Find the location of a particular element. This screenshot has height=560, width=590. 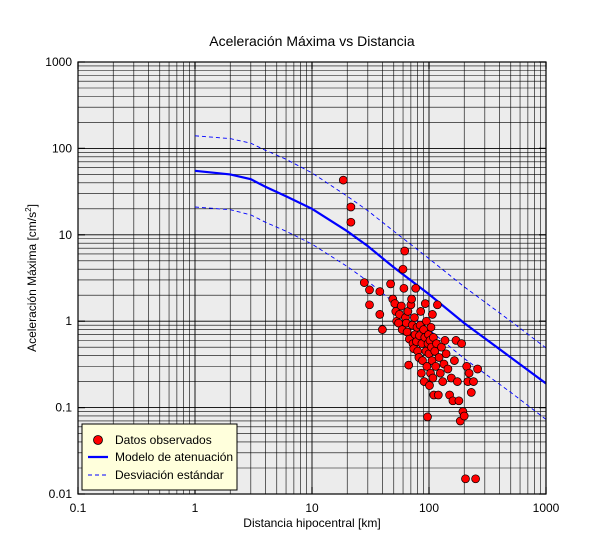

x-tick-label: 1000 is located at coordinates (546, 508).